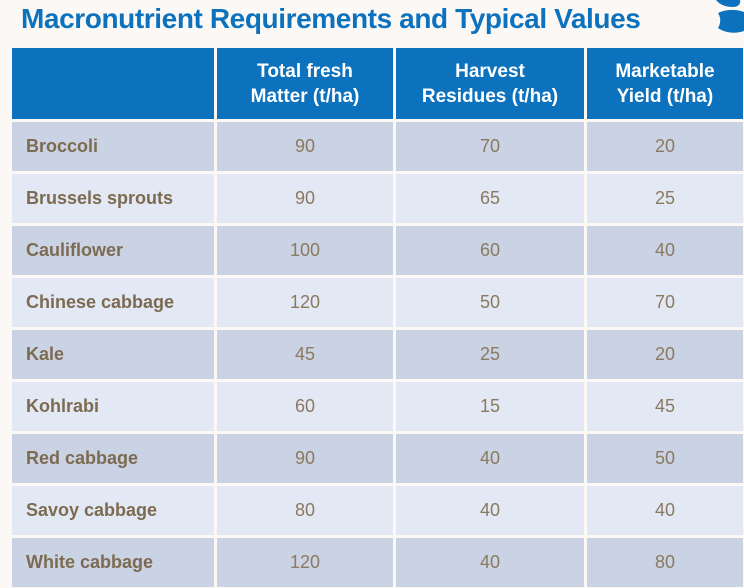 Image resolution: width=744 pixels, height=588 pixels. I want to click on row-label: White cabbage, so click(113, 562).